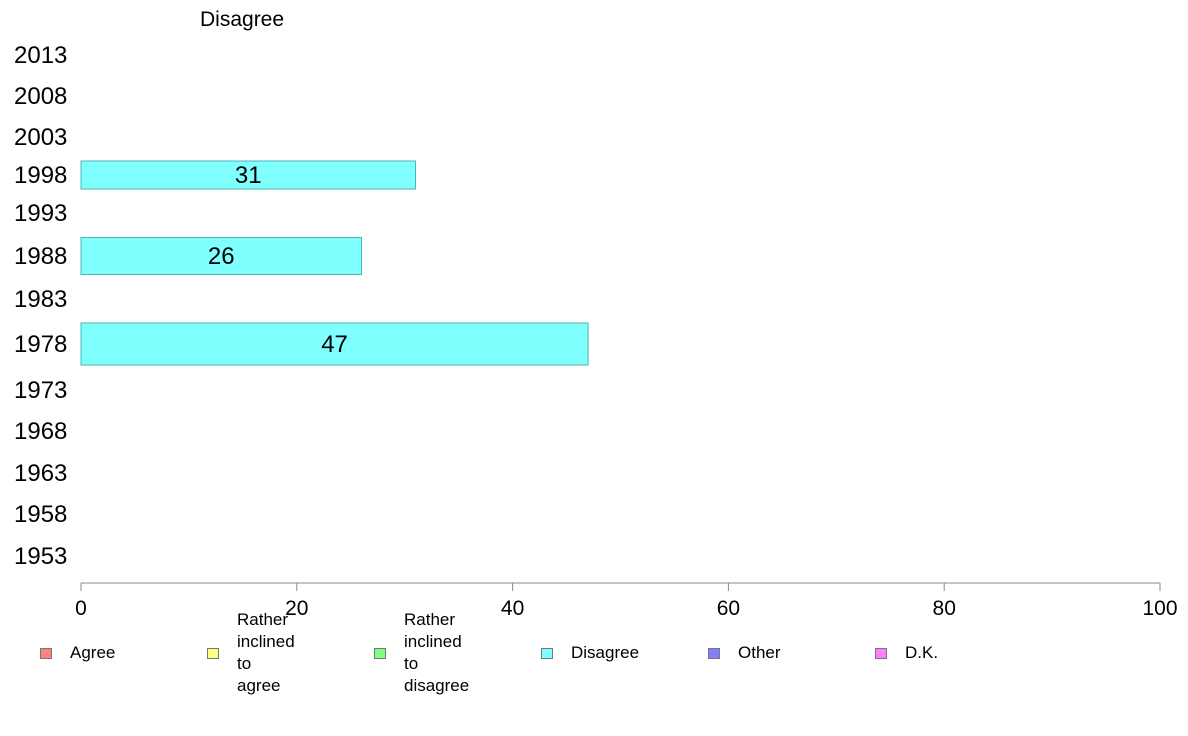 The width and height of the screenshot is (1188, 736). Describe the element at coordinates (213, 653) in the screenshot. I see `legend-swatch-rather-agree` at that location.